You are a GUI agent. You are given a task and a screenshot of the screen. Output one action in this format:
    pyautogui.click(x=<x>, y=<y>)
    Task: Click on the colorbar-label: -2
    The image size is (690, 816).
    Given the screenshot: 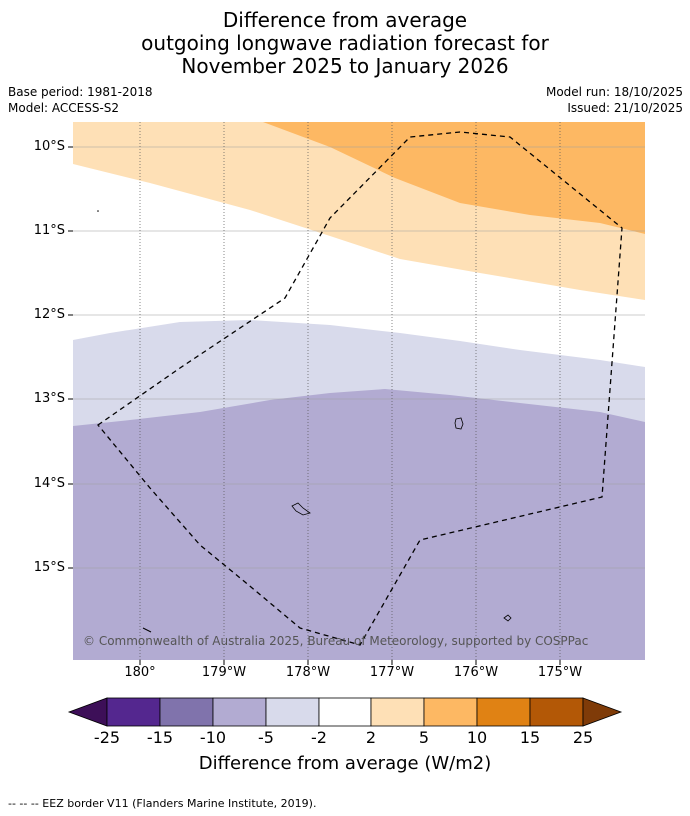 What is the action you would take?
    pyautogui.click(x=319, y=737)
    